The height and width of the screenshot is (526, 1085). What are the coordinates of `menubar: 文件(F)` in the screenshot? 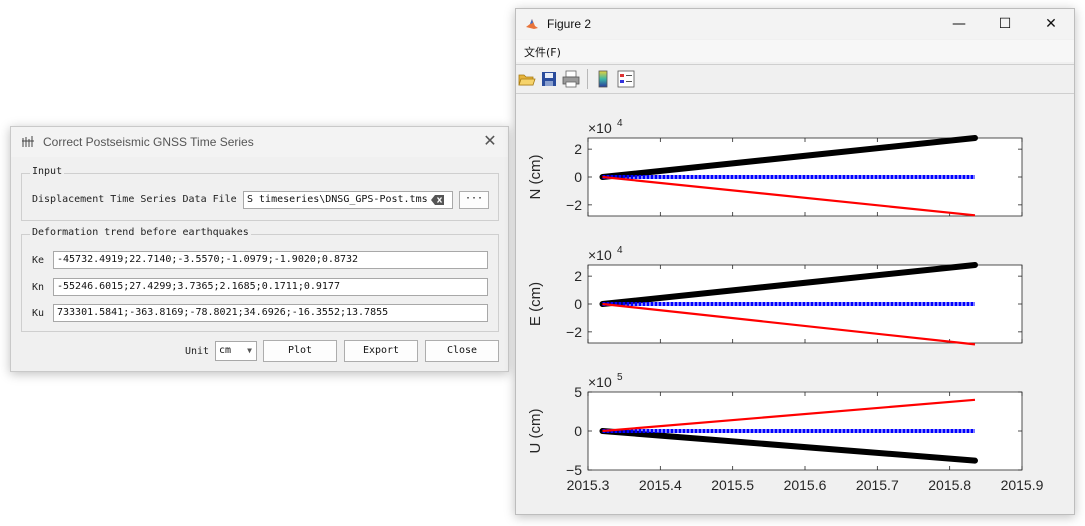 It's located at (795, 51).